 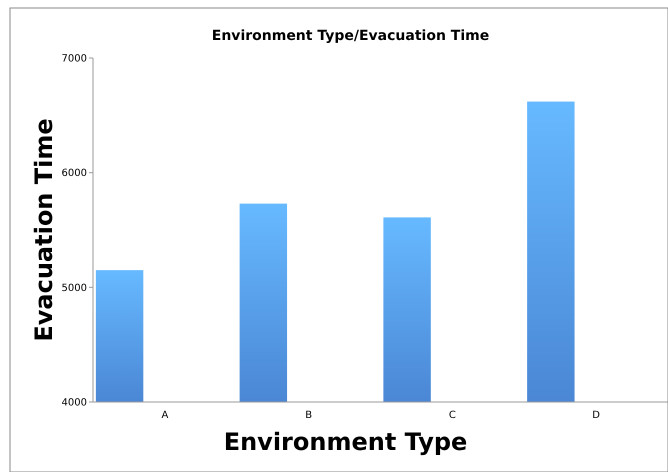 I want to click on y-axis-title: Evacuation Time, so click(x=44, y=230).